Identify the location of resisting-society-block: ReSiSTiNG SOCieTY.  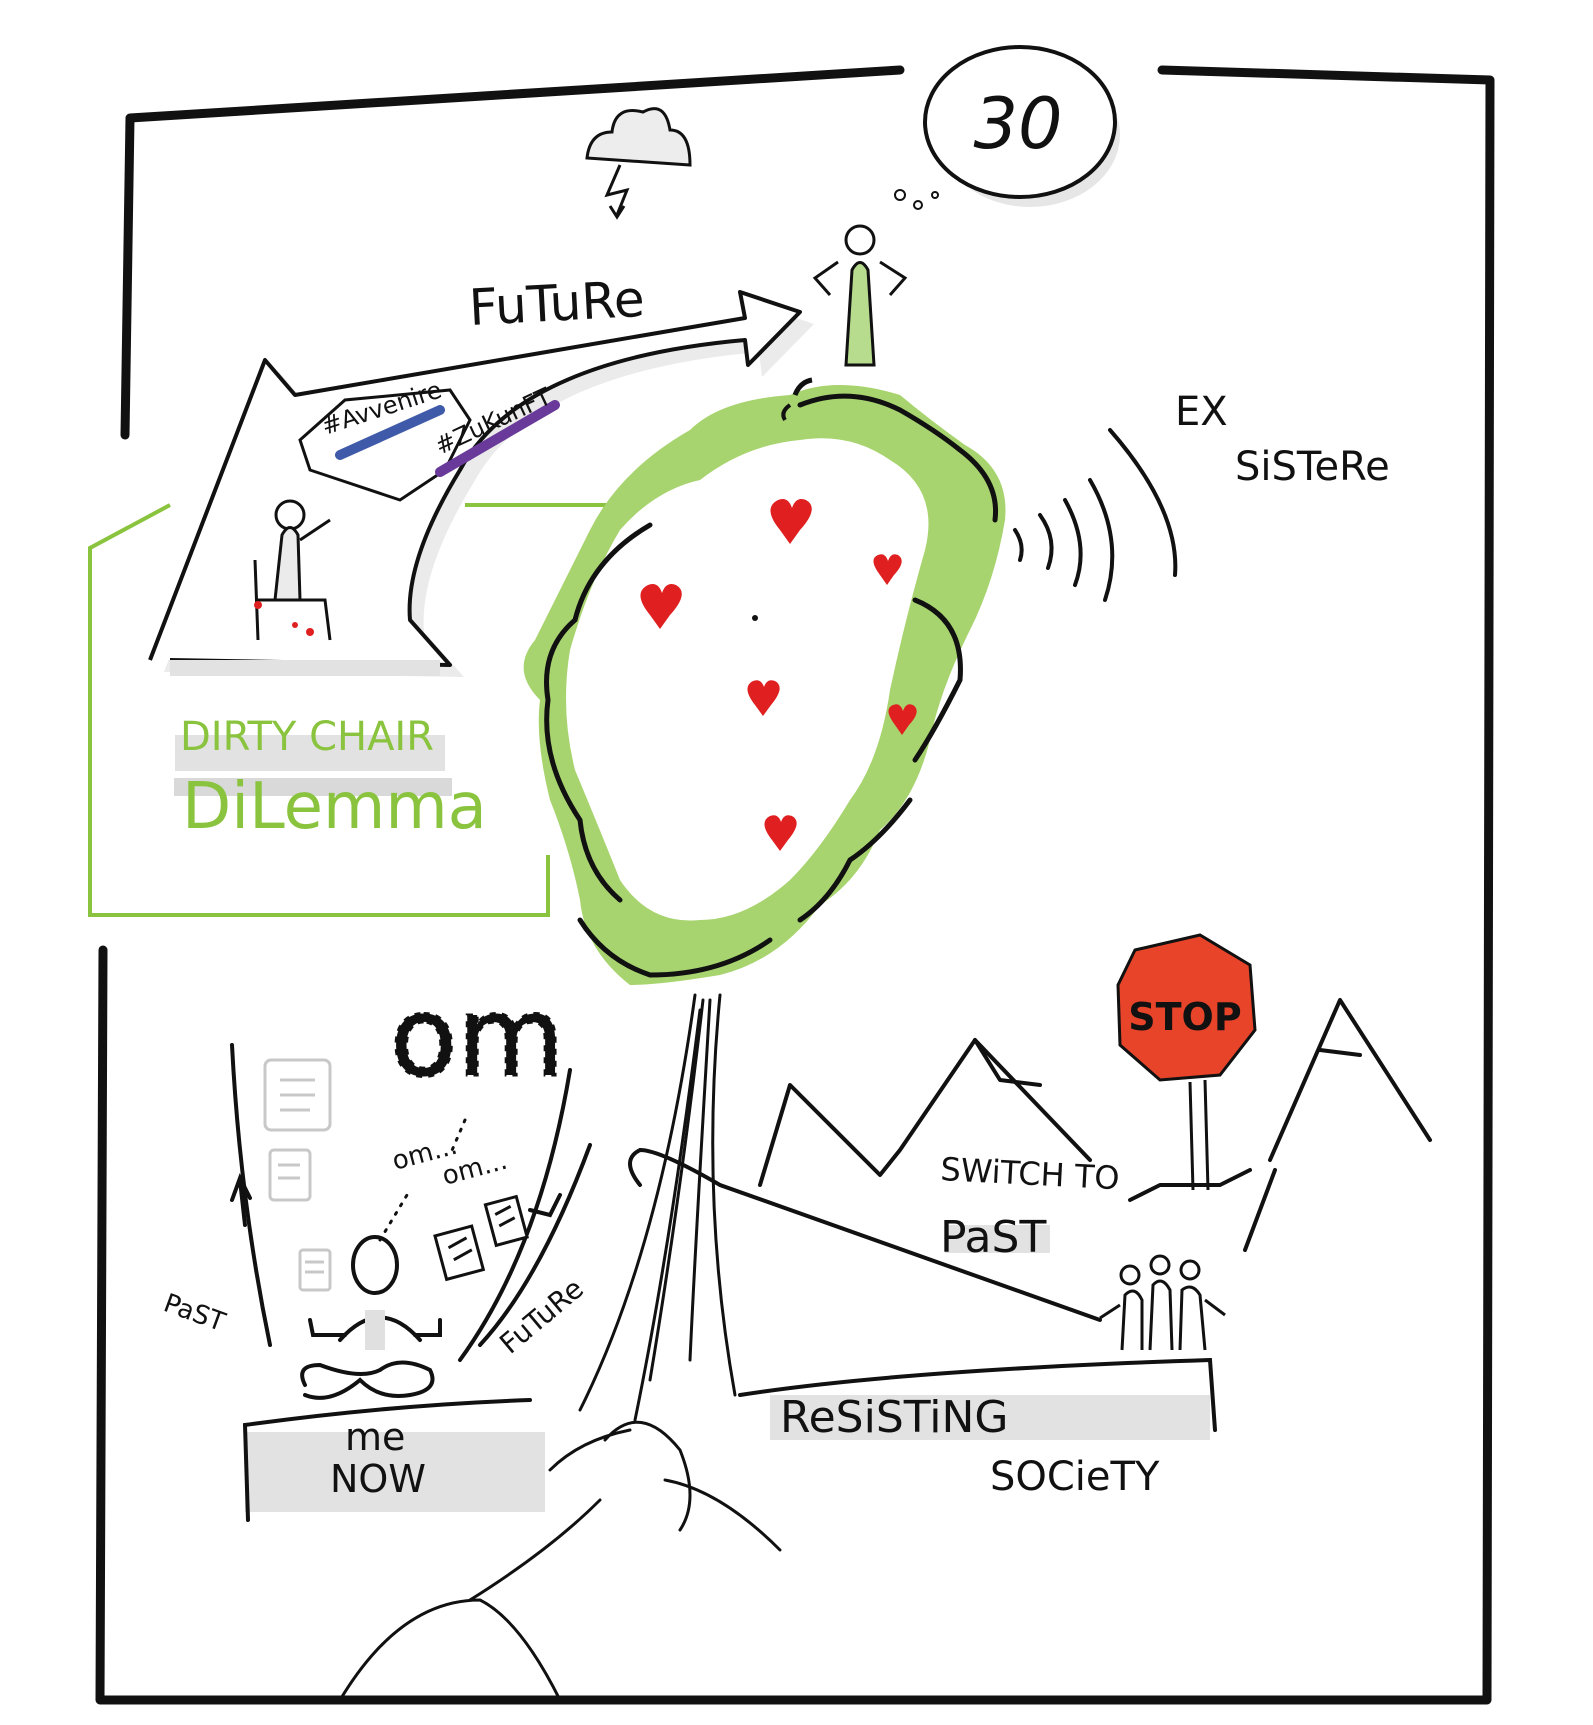
(977, 1428).